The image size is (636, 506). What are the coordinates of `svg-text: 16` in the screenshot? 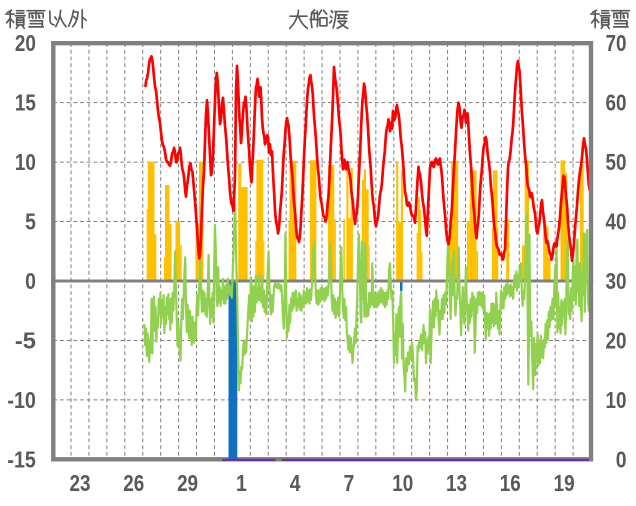 It's located at (510, 483).